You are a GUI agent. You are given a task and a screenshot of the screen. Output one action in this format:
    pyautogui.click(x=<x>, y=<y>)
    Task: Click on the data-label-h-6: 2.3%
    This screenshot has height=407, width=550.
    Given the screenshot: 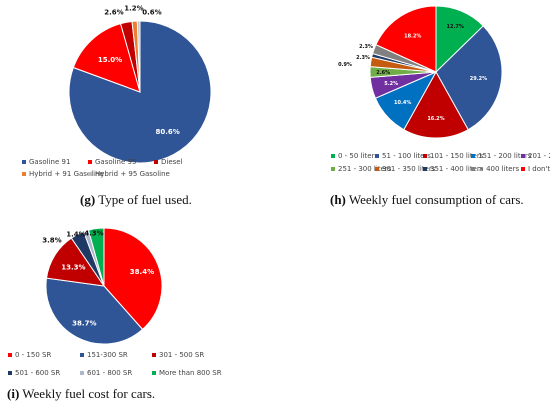 What is the action you would take?
    pyautogui.click(x=363, y=58)
    